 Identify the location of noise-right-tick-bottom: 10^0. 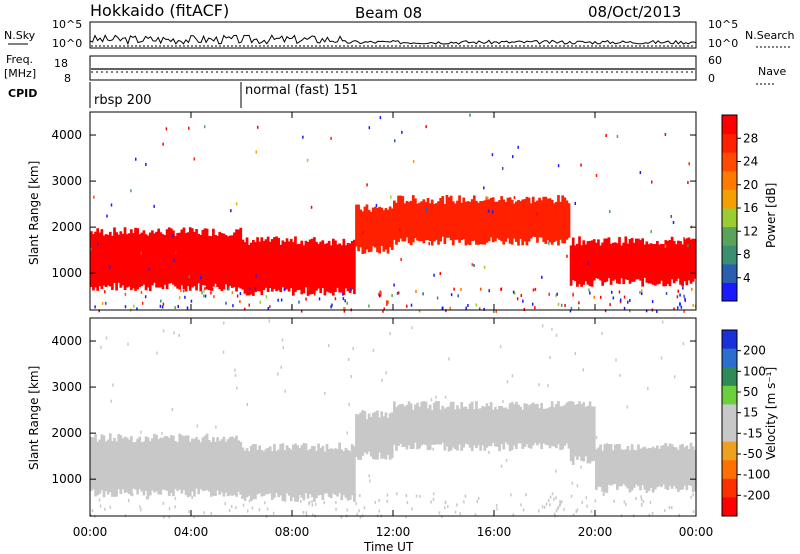
(723, 43).